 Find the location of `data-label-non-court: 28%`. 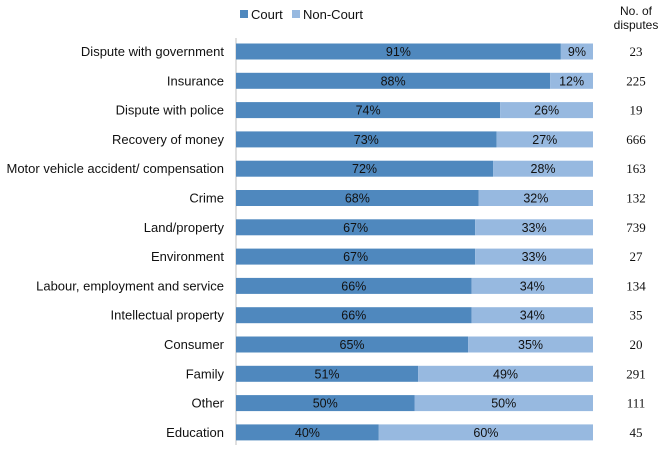

data-label-non-court: 28% is located at coordinates (543, 169).